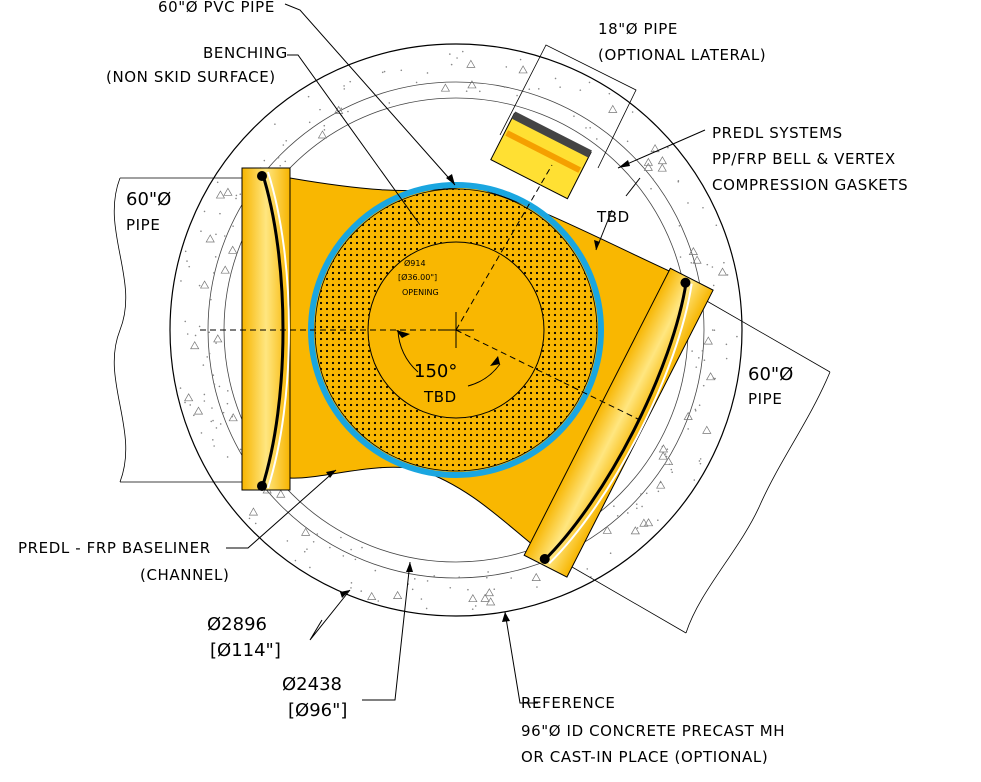  What do you see at coordinates (618, 422) in the screenshot?
I see `right-bell` at bounding box center [618, 422].